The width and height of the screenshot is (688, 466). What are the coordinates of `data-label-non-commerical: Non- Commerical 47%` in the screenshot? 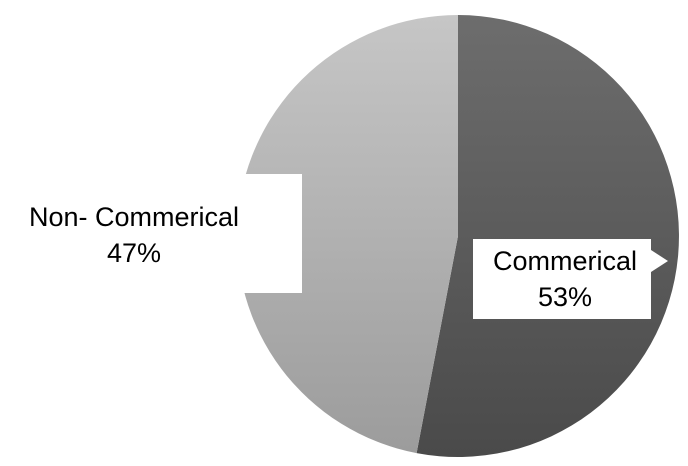 It's located at (152, 233).